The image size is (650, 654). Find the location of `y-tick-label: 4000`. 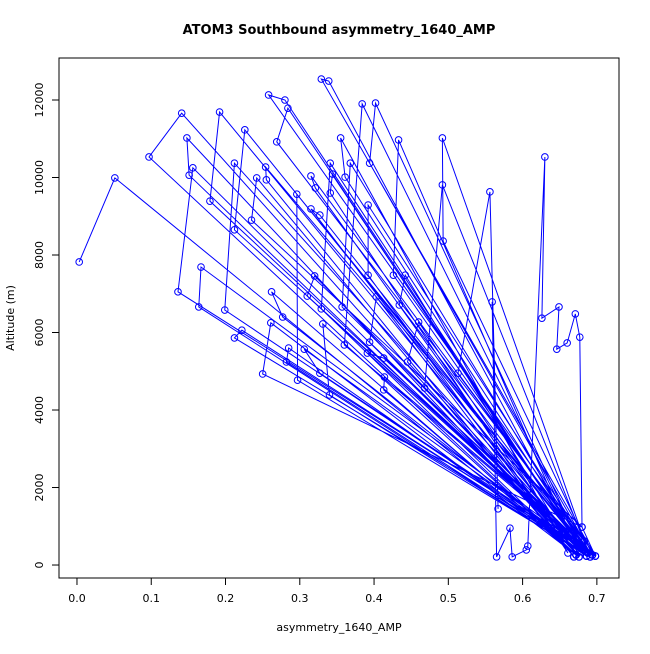

y-tick-label: 4000 is located at coordinates (39, 410).